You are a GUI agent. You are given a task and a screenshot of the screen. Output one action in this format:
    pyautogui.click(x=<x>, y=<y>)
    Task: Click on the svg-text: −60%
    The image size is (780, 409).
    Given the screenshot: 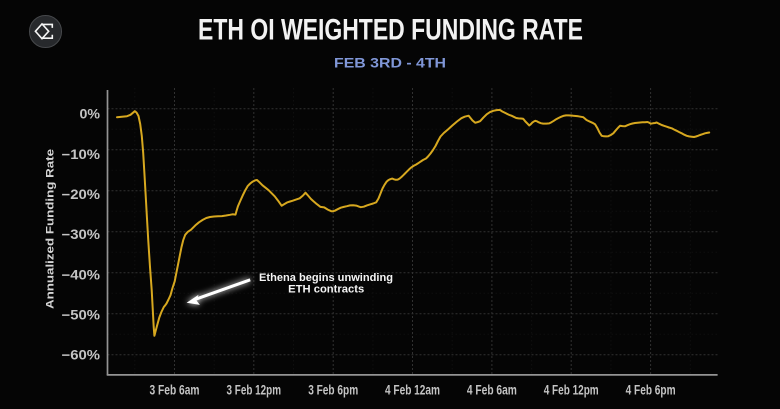 What is the action you would take?
    pyautogui.click(x=81, y=355)
    